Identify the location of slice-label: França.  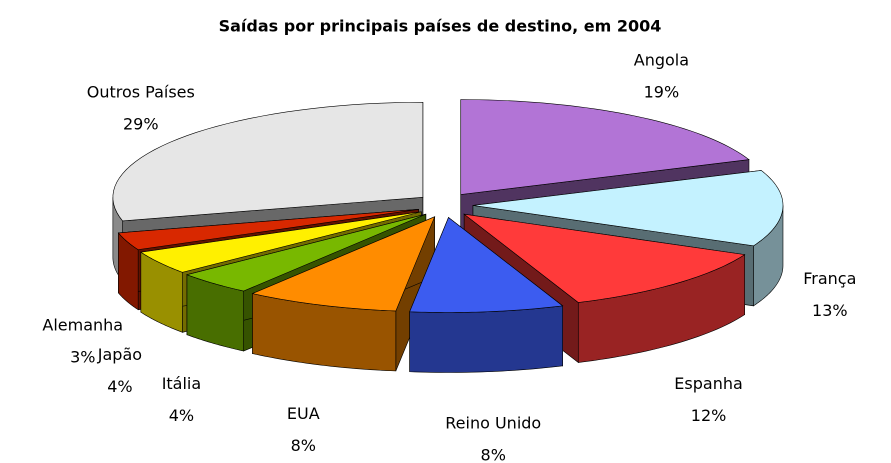
(829, 278).